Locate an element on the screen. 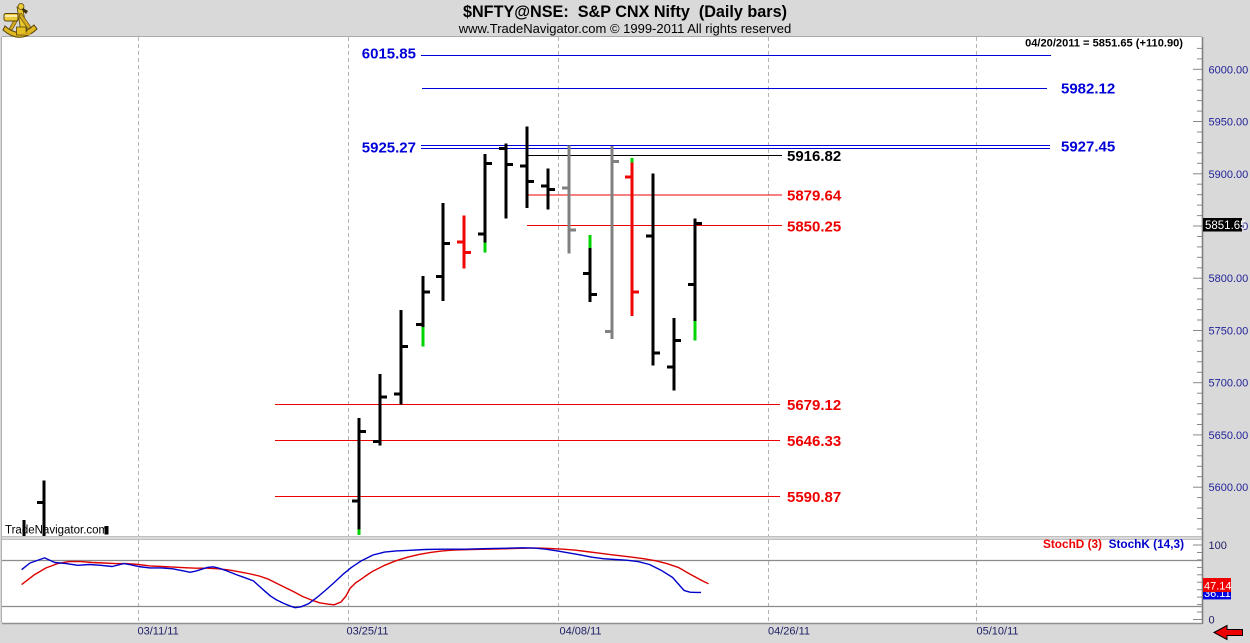  svg-text: 47.14 is located at coordinates (1218, 586).